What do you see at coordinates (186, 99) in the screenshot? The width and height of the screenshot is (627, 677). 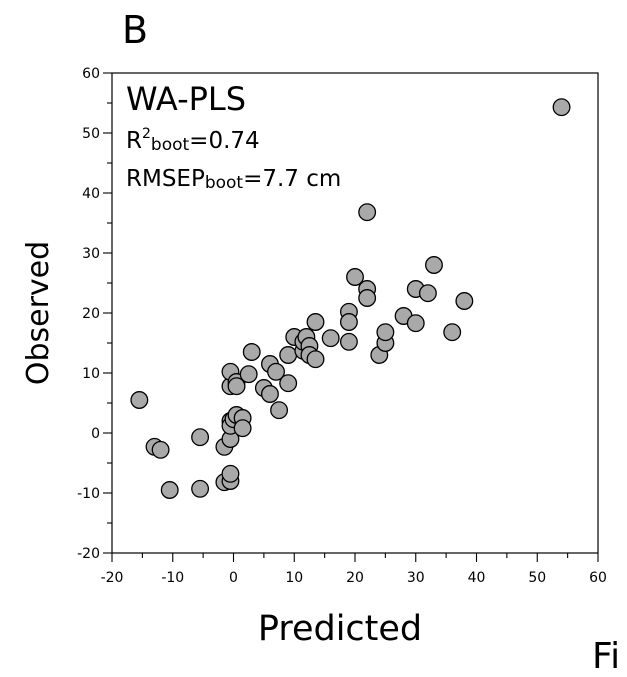 I see `method-label: WA-PLS` at bounding box center [186, 99].